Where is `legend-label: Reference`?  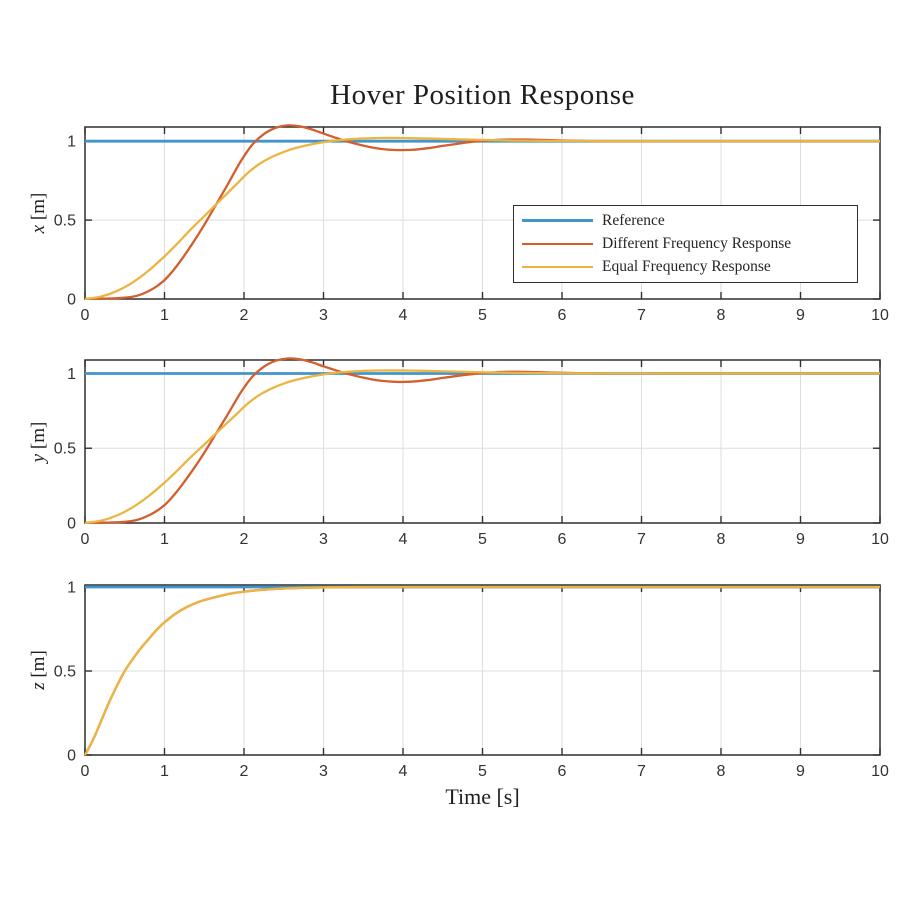
legend-label: Reference is located at coordinates (633, 220).